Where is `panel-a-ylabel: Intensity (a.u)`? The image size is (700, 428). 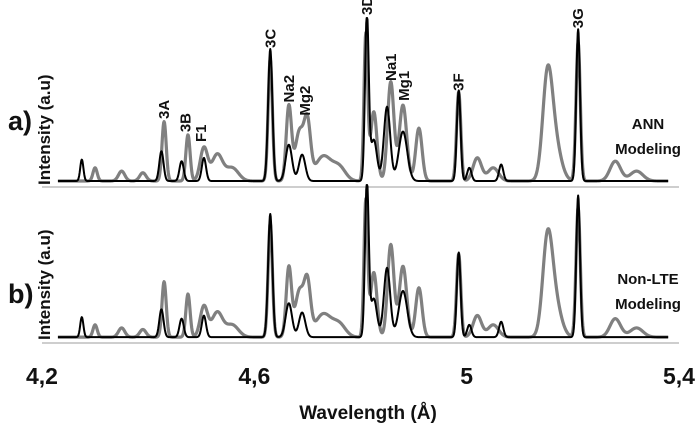
panel-a-ylabel: Intensity (a.u) is located at coordinates (44, 129).